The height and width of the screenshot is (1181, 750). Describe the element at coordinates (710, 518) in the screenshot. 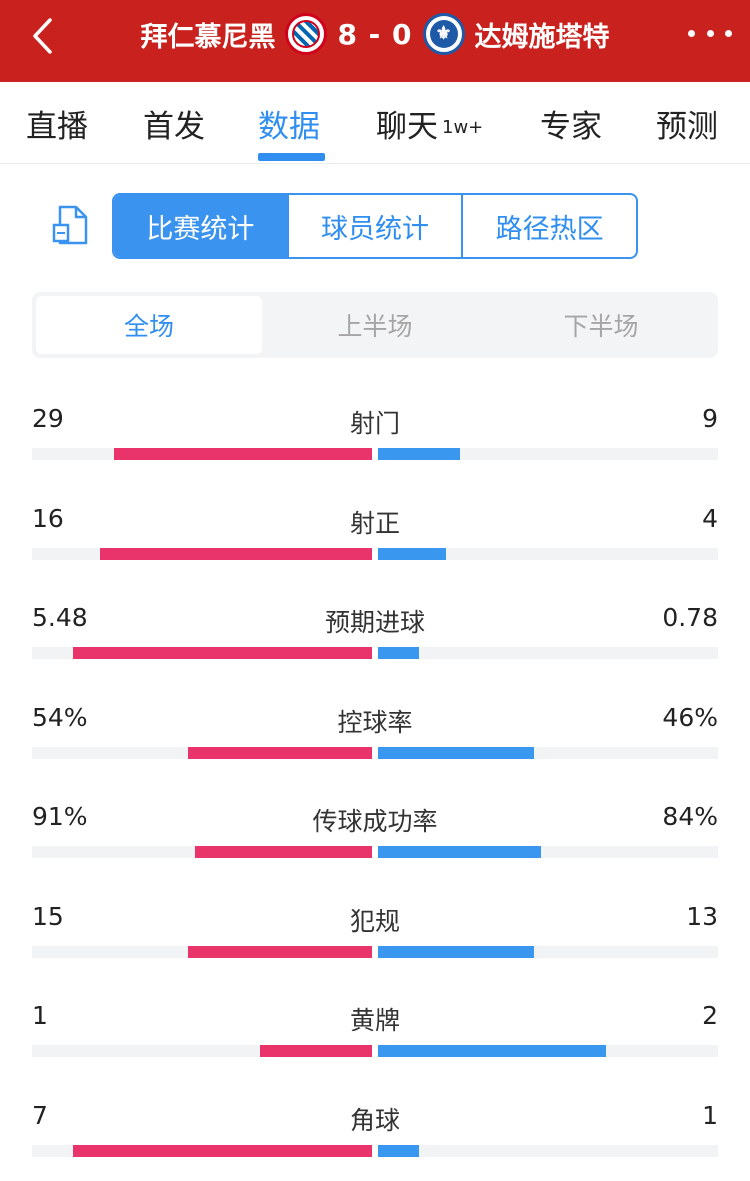

I see `away-stat-value: 4` at that location.